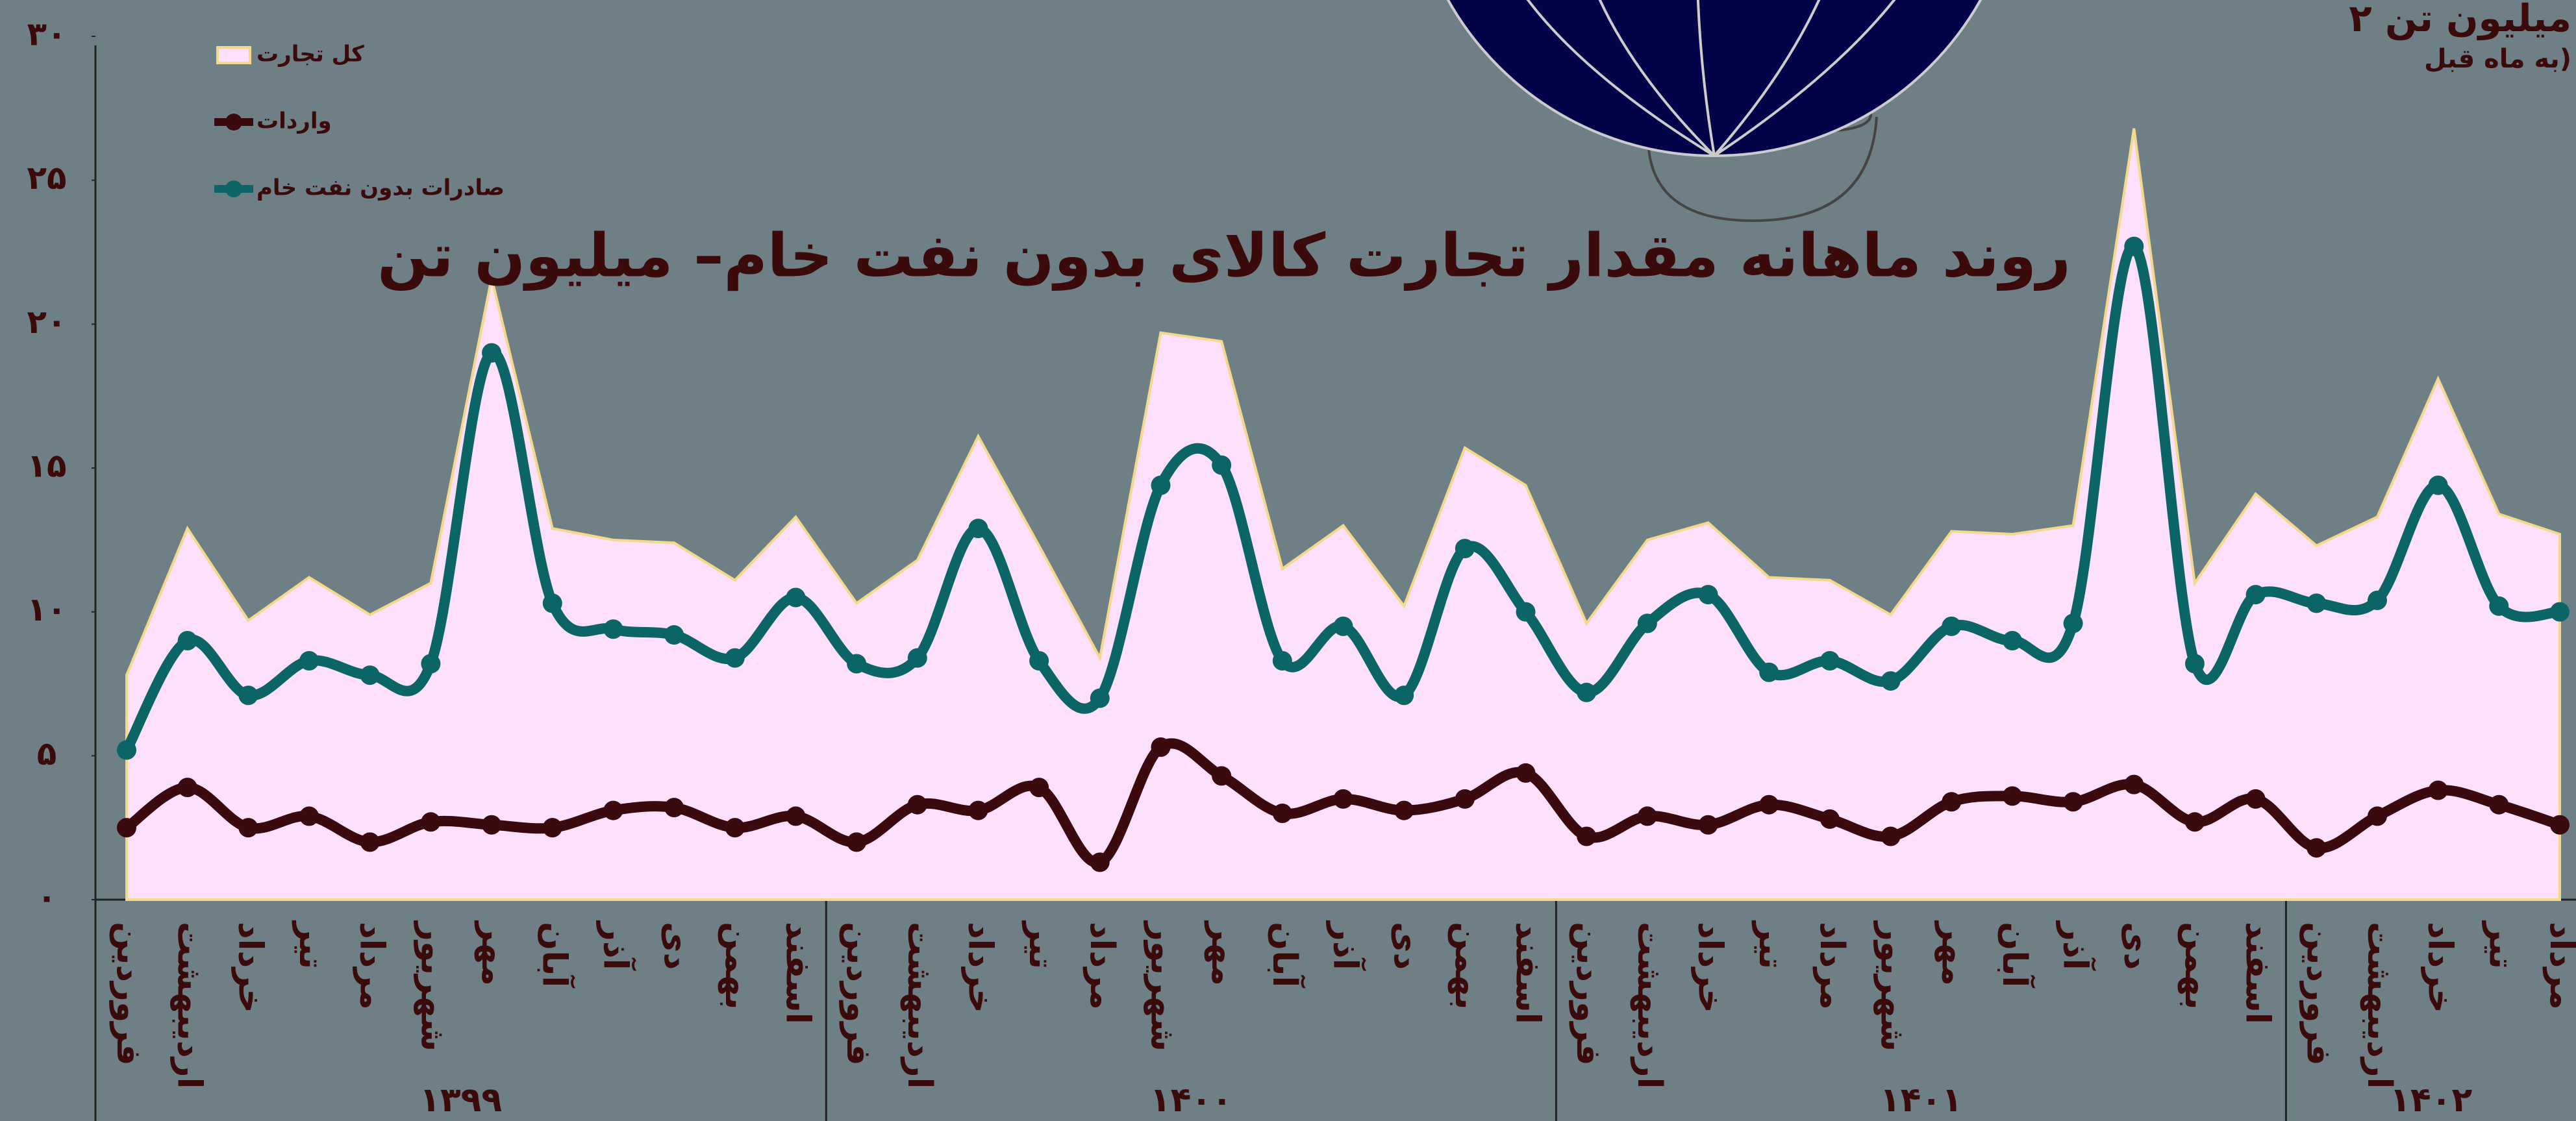 The width and height of the screenshot is (2576, 1121). I want to click on y-tick-label: ۰, so click(47, 898).